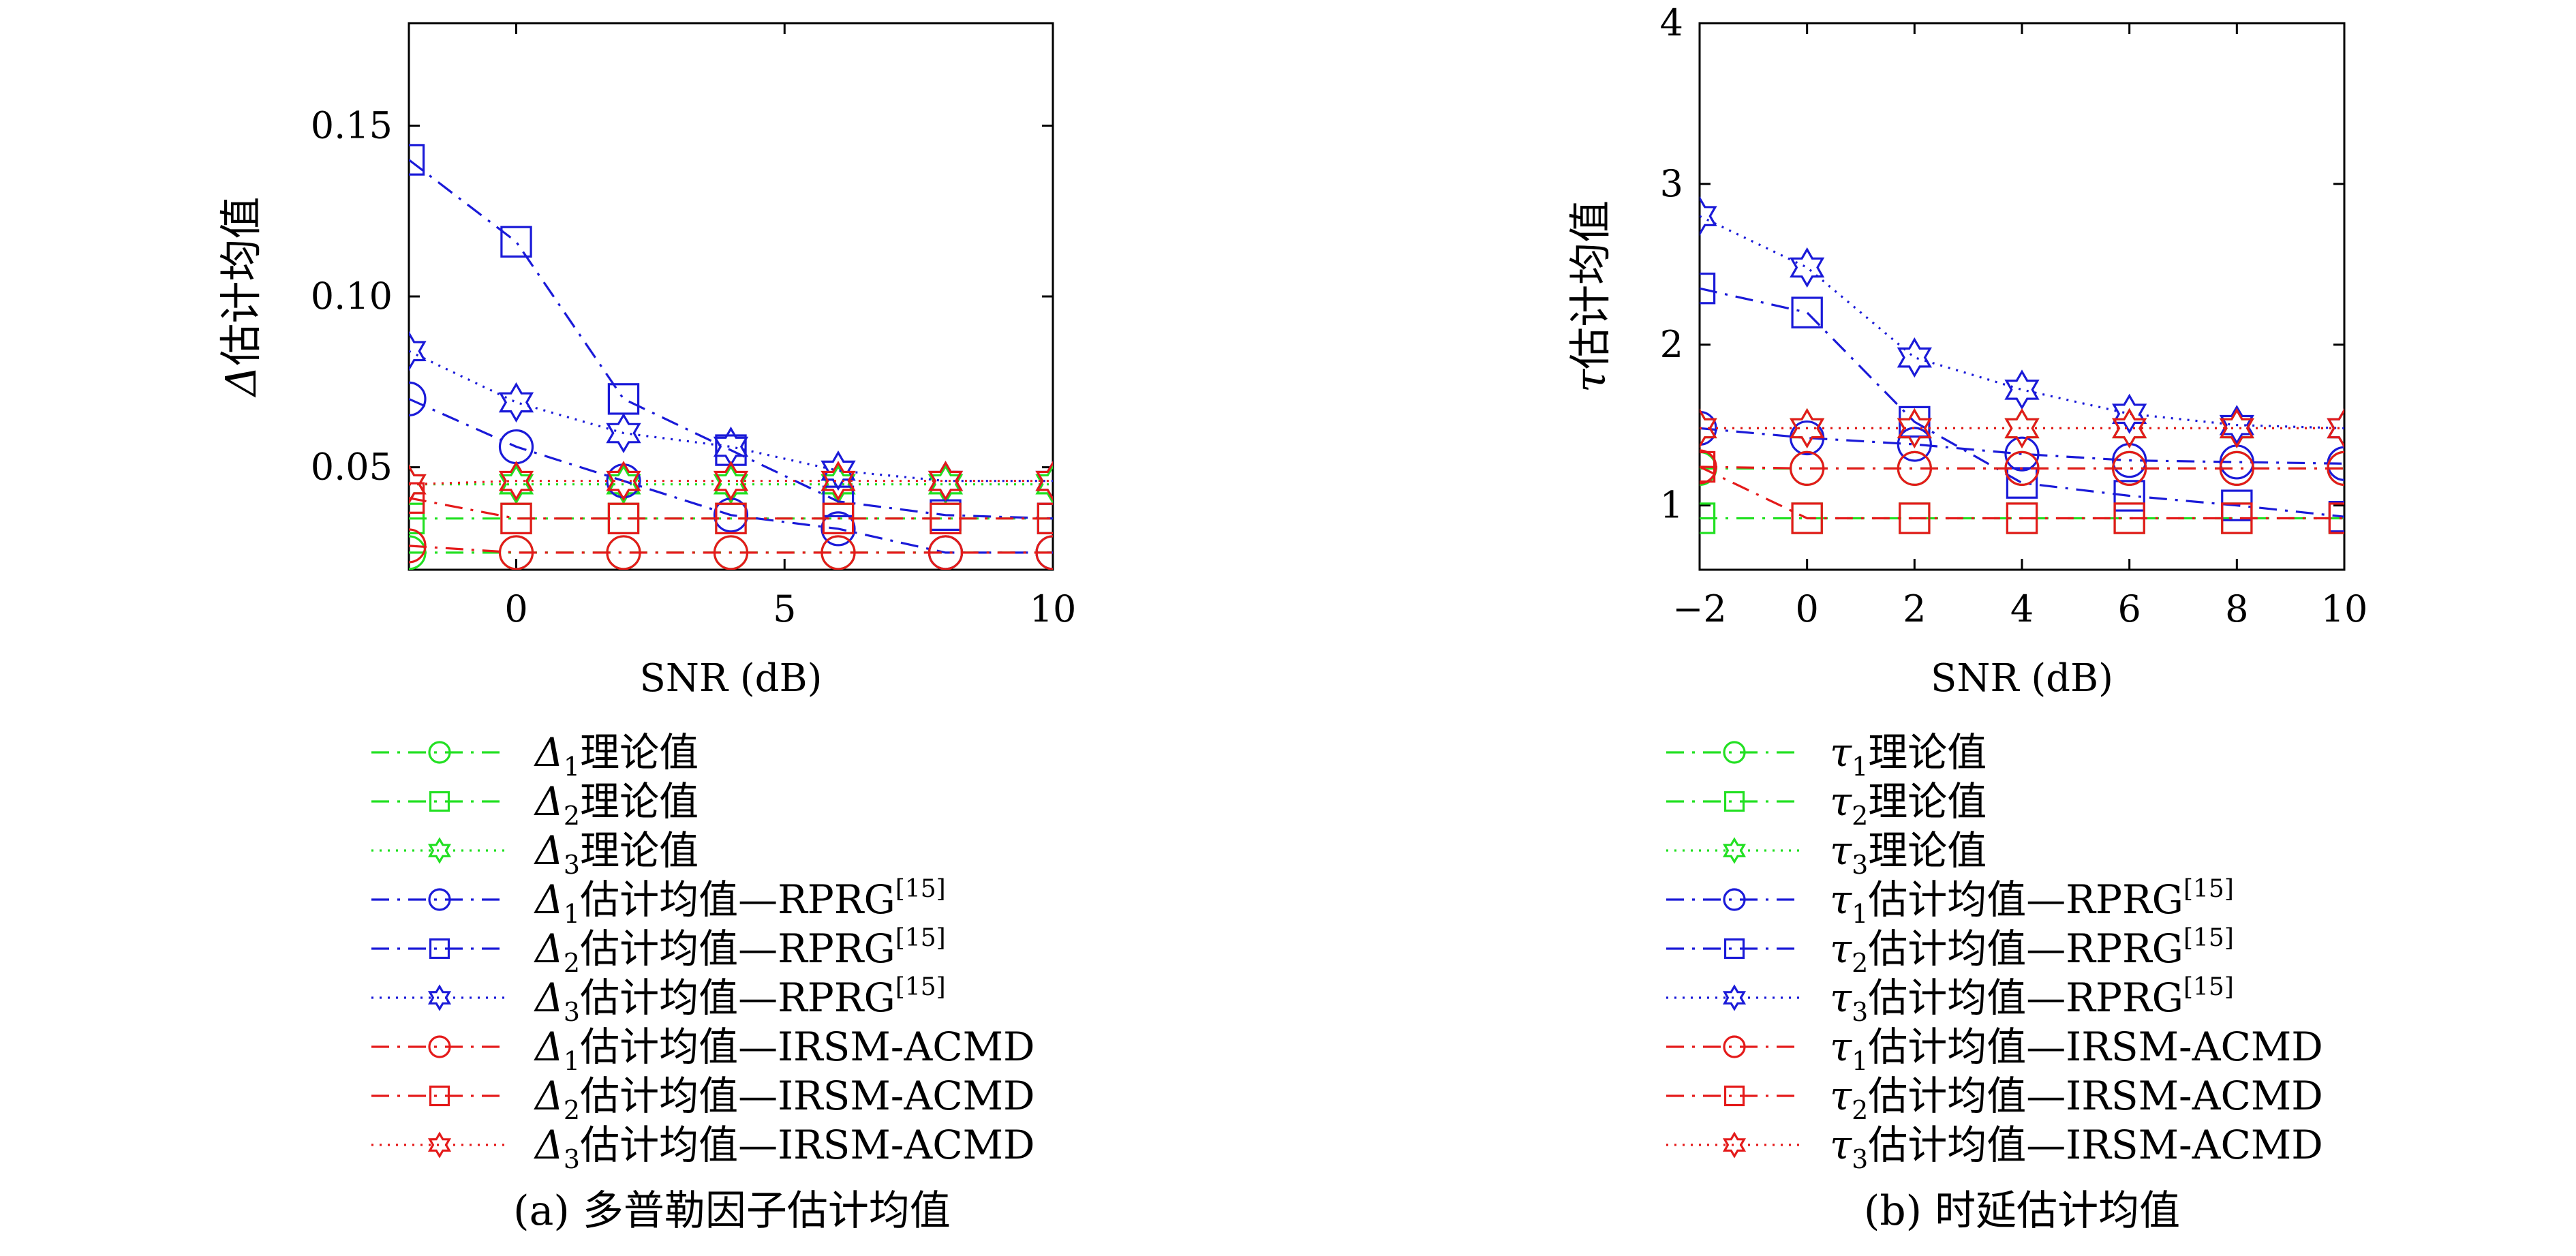  What do you see at coordinates (616, 854) in the screenshot?
I see `legend-label: Δ3理论值` at bounding box center [616, 854].